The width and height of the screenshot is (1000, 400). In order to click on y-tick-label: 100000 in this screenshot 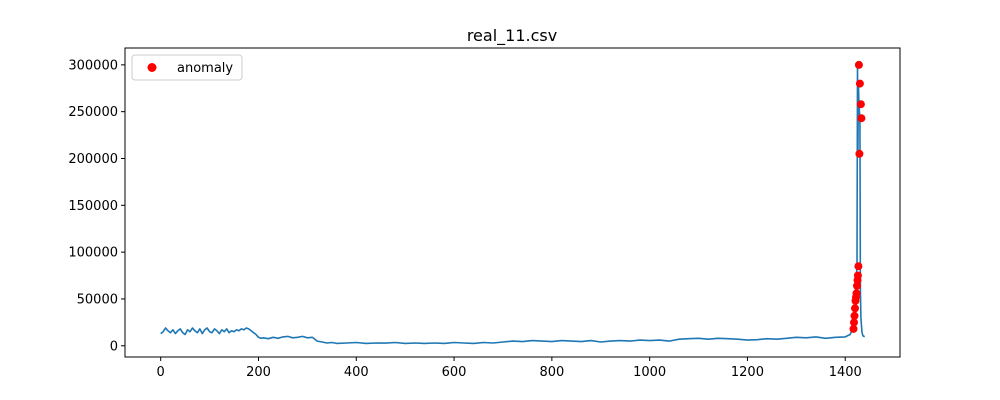, I will do `click(93, 253)`.